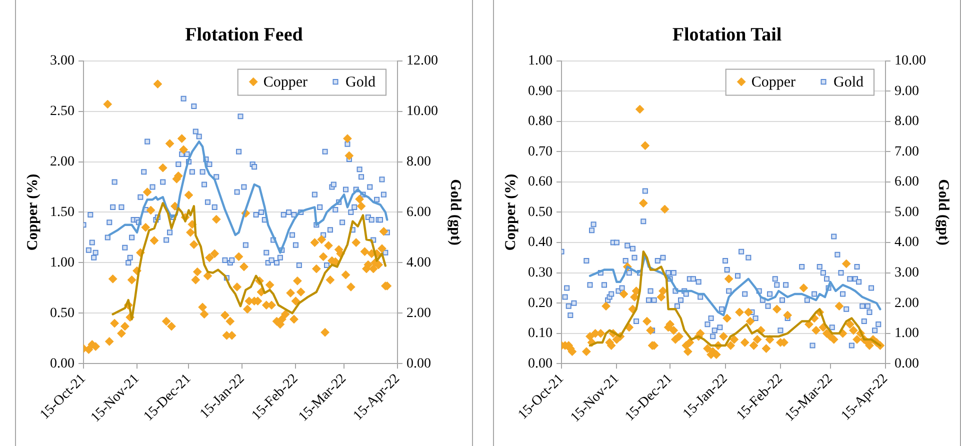 This screenshot has height=446, width=961. What do you see at coordinates (727, 35) in the screenshot?
I see `chart-title: Flotation Tail` at bounding box center [727, 35].